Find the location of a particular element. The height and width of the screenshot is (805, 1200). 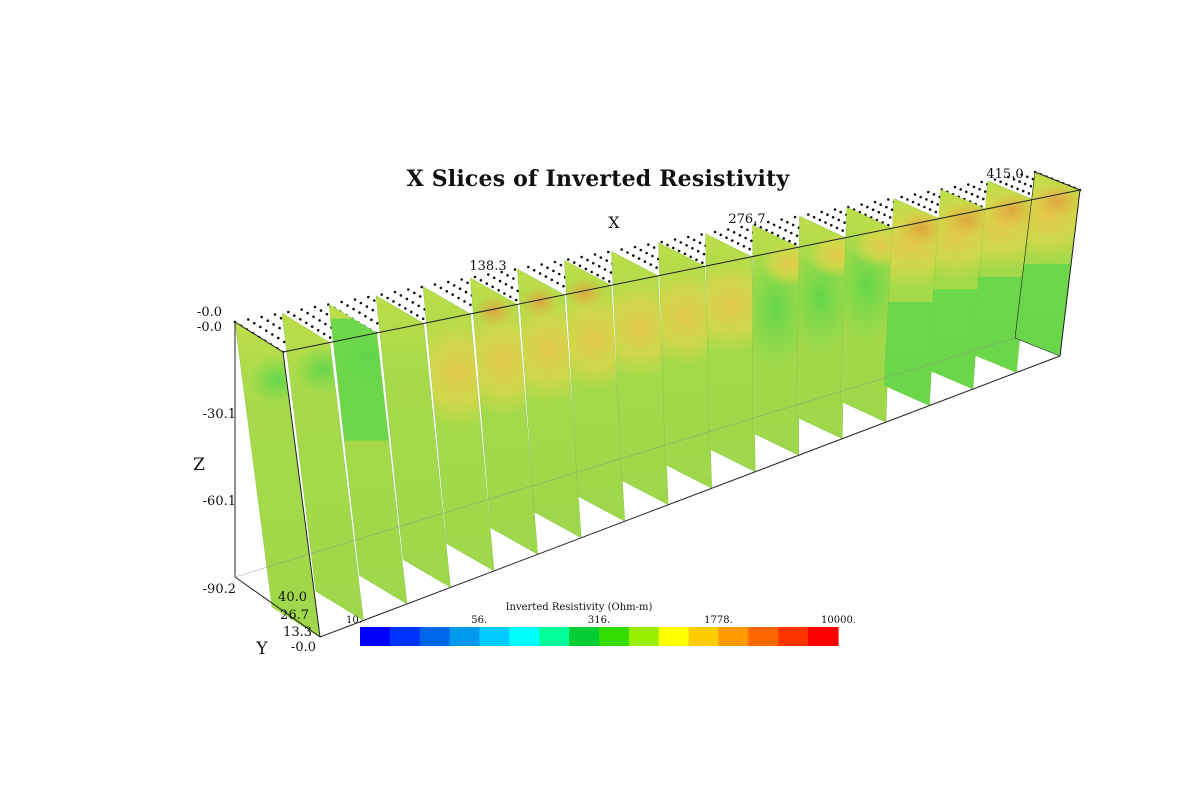

colorbar-tick-label: 10000. is located at coordinates (838, 620).